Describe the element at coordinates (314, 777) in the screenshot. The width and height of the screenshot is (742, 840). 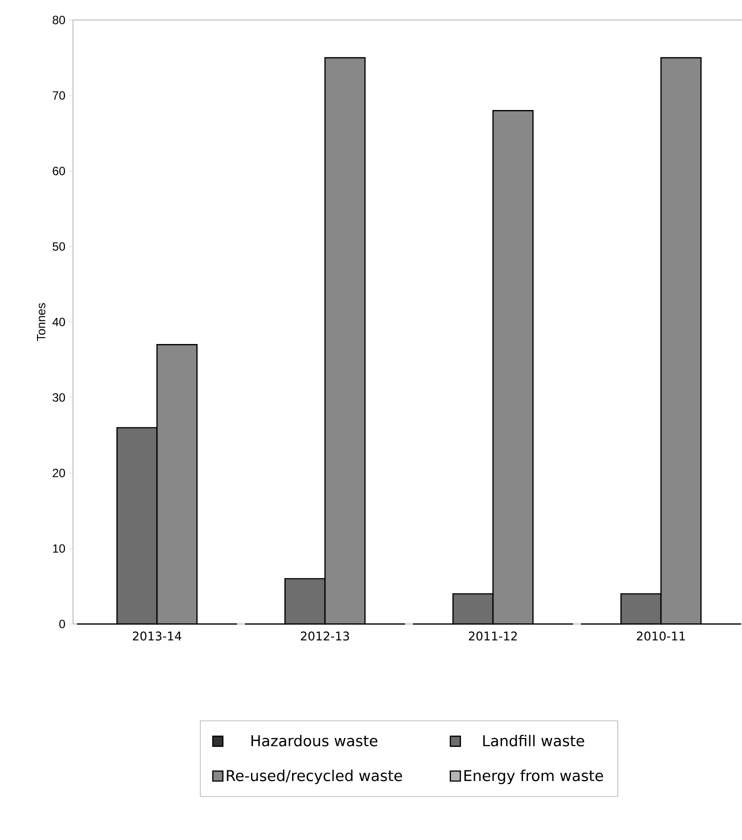
I see `legend-label: Re-used/recycled waste` at that location.